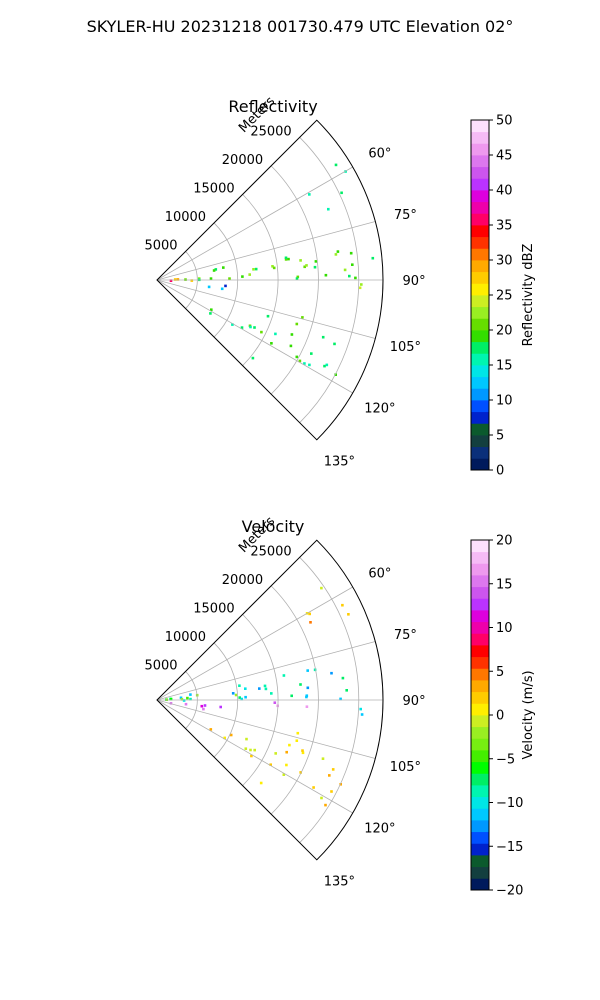 The width and height of the screenshot is (600, 1000). Describe the element at coordinates (504, 226) in the screenshot. I see `colorbar-tick-label: 35` at that location.